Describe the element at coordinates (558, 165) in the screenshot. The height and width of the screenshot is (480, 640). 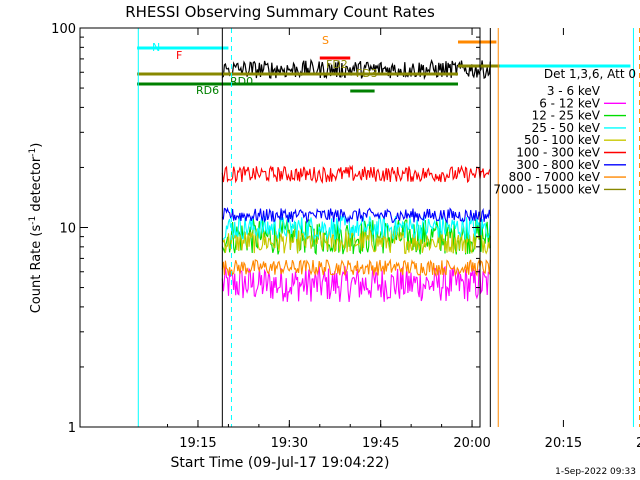
I see `legend-label: 300 - 800 keV` at that location.